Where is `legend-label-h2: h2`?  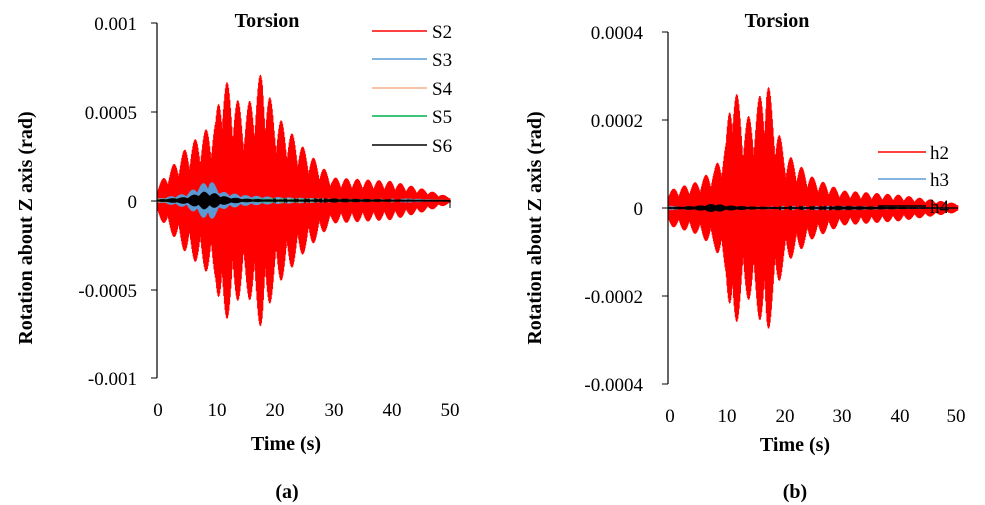
legend-label-h2: h2 is located at coordinates (939, 153).